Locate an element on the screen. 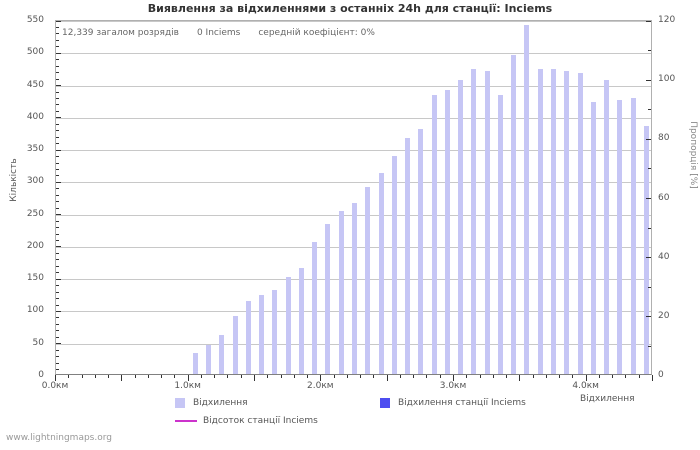 Image resolution: width=700 pixels, height=450 pixels. y-axis-left-tick-label: 250 is located at coordinates (35, 213).